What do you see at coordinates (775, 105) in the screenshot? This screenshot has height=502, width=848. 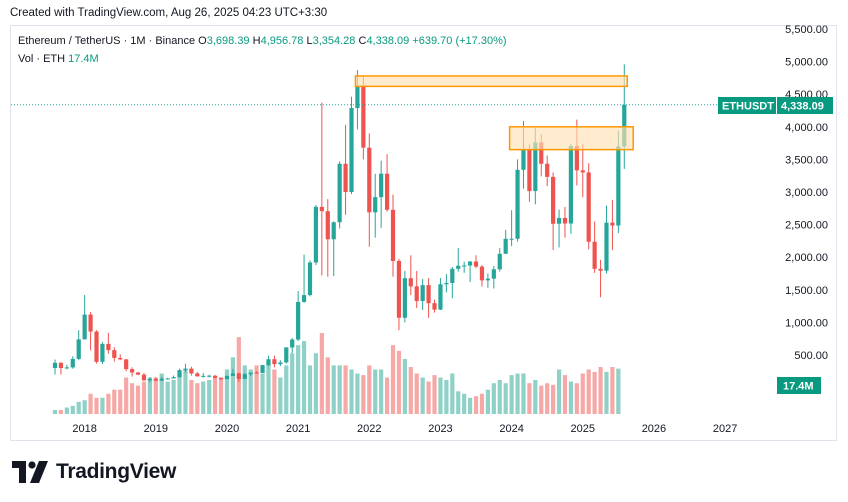 I see `price-tag: ETHUSDT 4,338.09` at bounding box center [775, 105].